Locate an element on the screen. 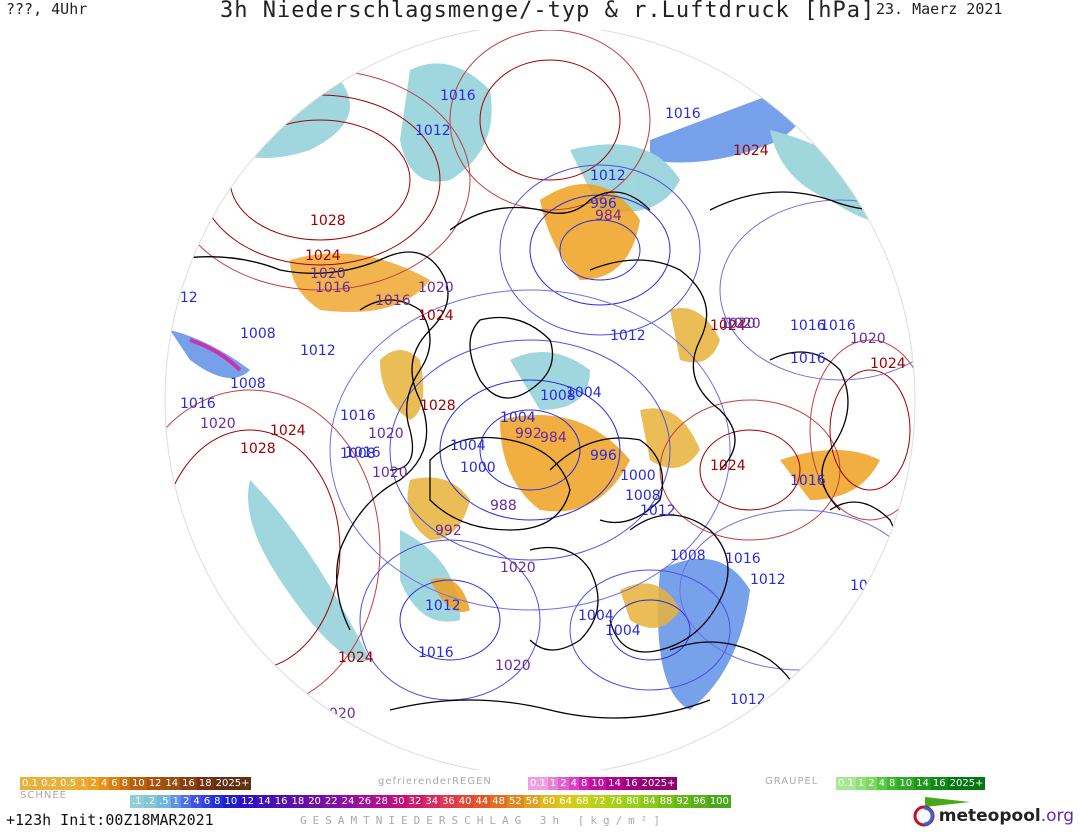  brand-icon is located at coordinates (924, 816).